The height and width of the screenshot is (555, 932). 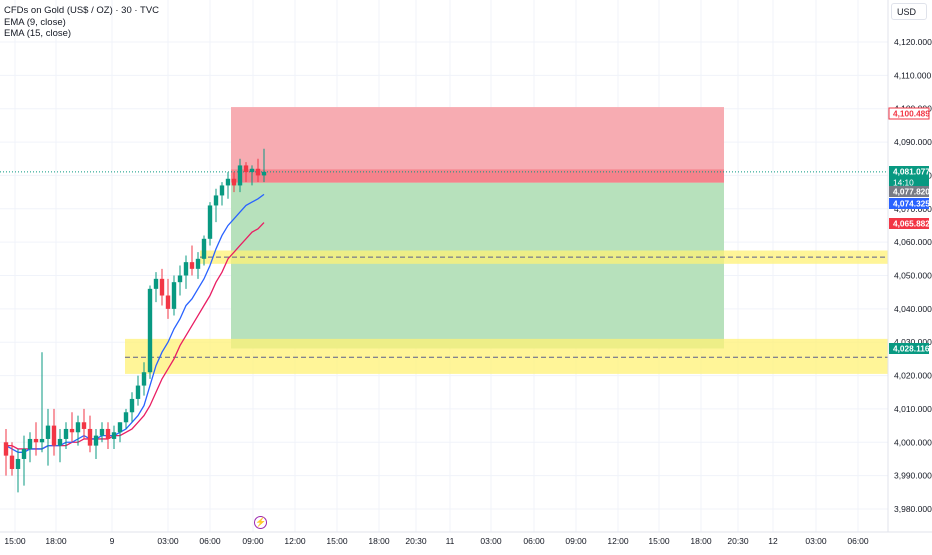 I want to click on price-tick-label: 3,980.000, so click(x=913, y=509).